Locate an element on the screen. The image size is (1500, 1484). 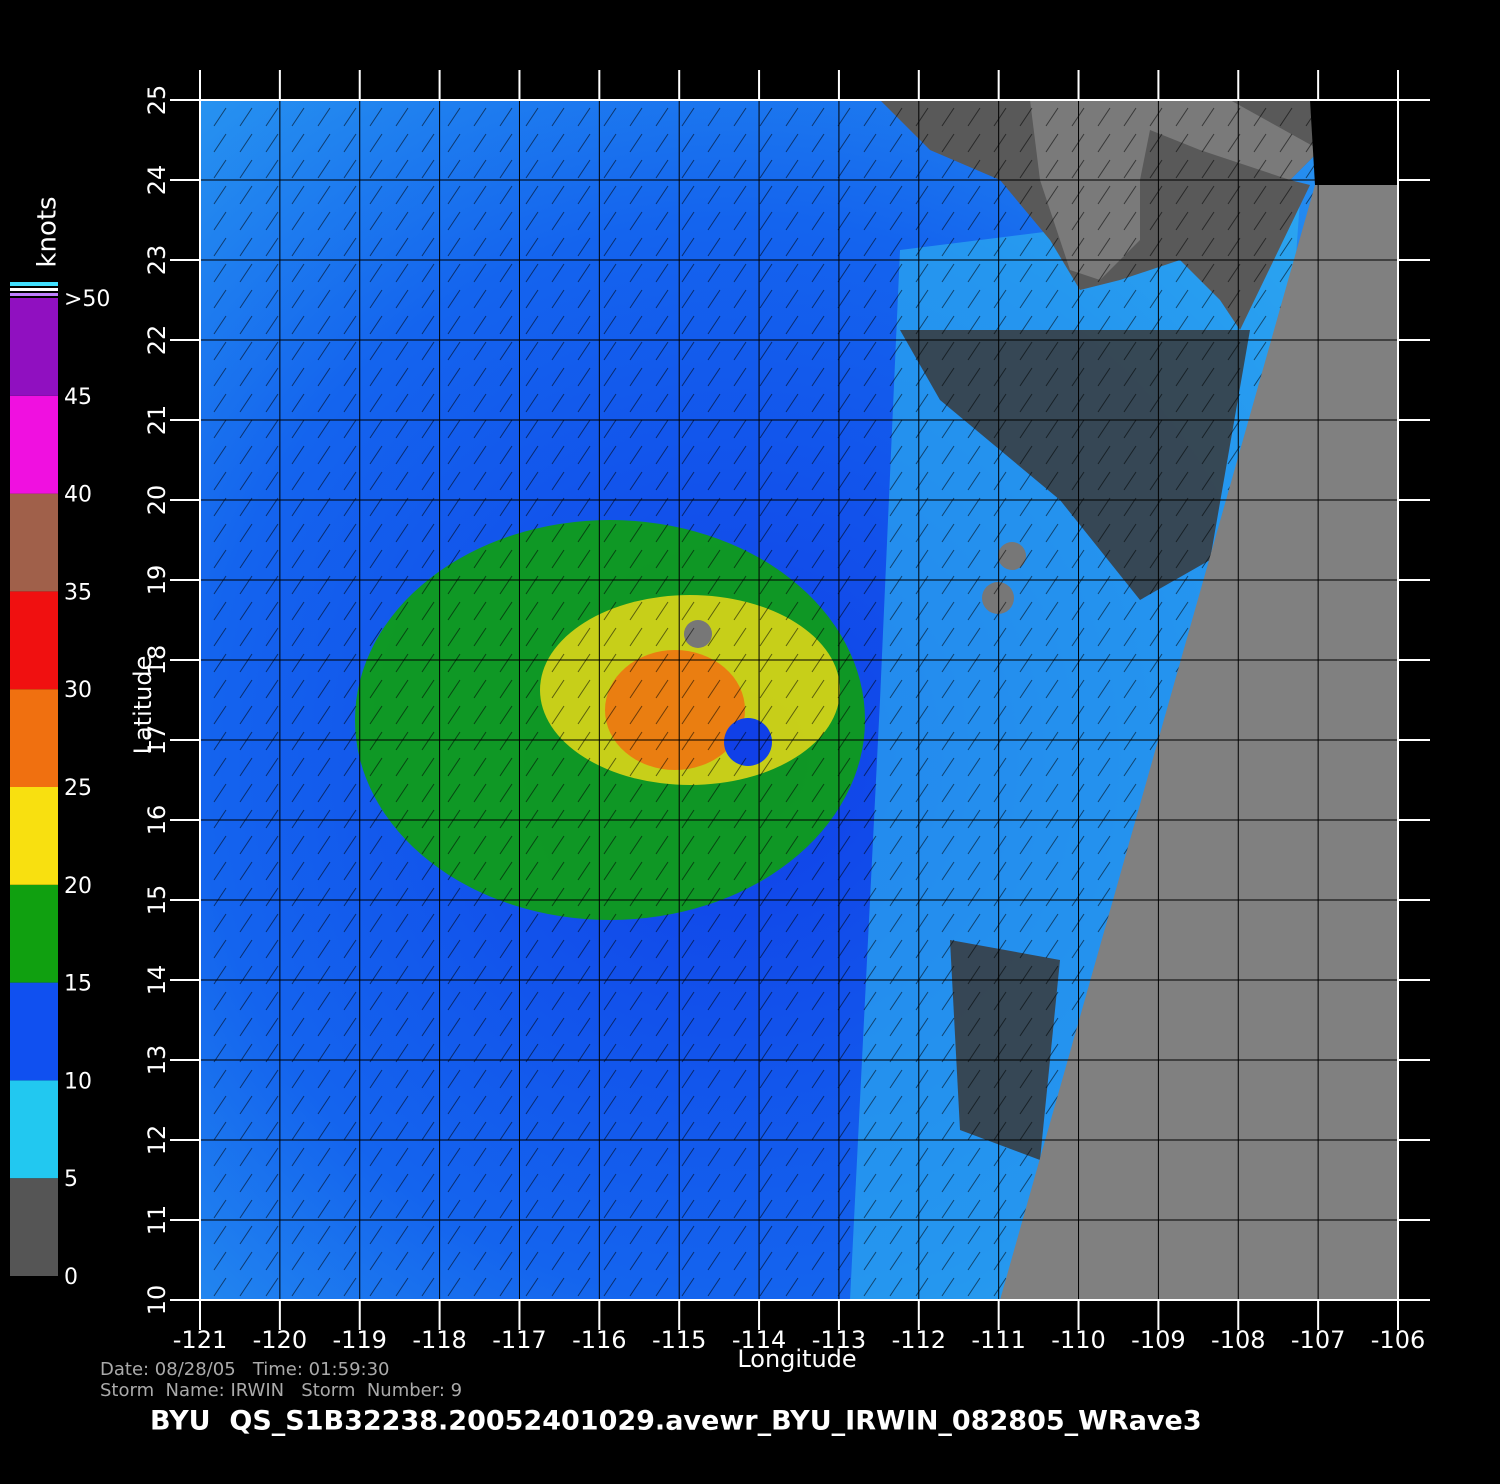
x-axis-label: Longitude is located at coordinates (796, 1359).